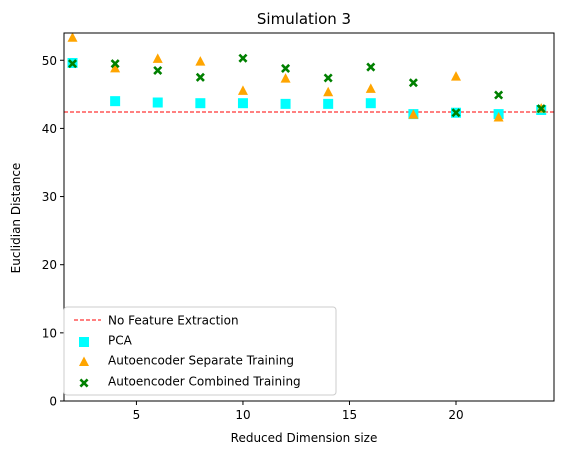  What do you see at coordinates (304, 438) in the screenshot?
I see `x-axis-label: Reduced Dimension size` at bounding box center [304, 438].